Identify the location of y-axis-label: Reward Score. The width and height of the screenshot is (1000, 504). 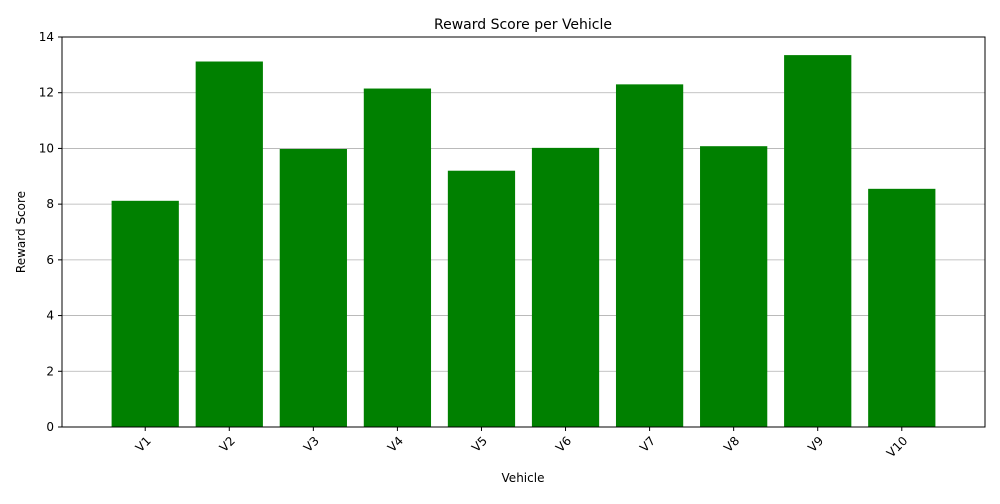
(21, 232).